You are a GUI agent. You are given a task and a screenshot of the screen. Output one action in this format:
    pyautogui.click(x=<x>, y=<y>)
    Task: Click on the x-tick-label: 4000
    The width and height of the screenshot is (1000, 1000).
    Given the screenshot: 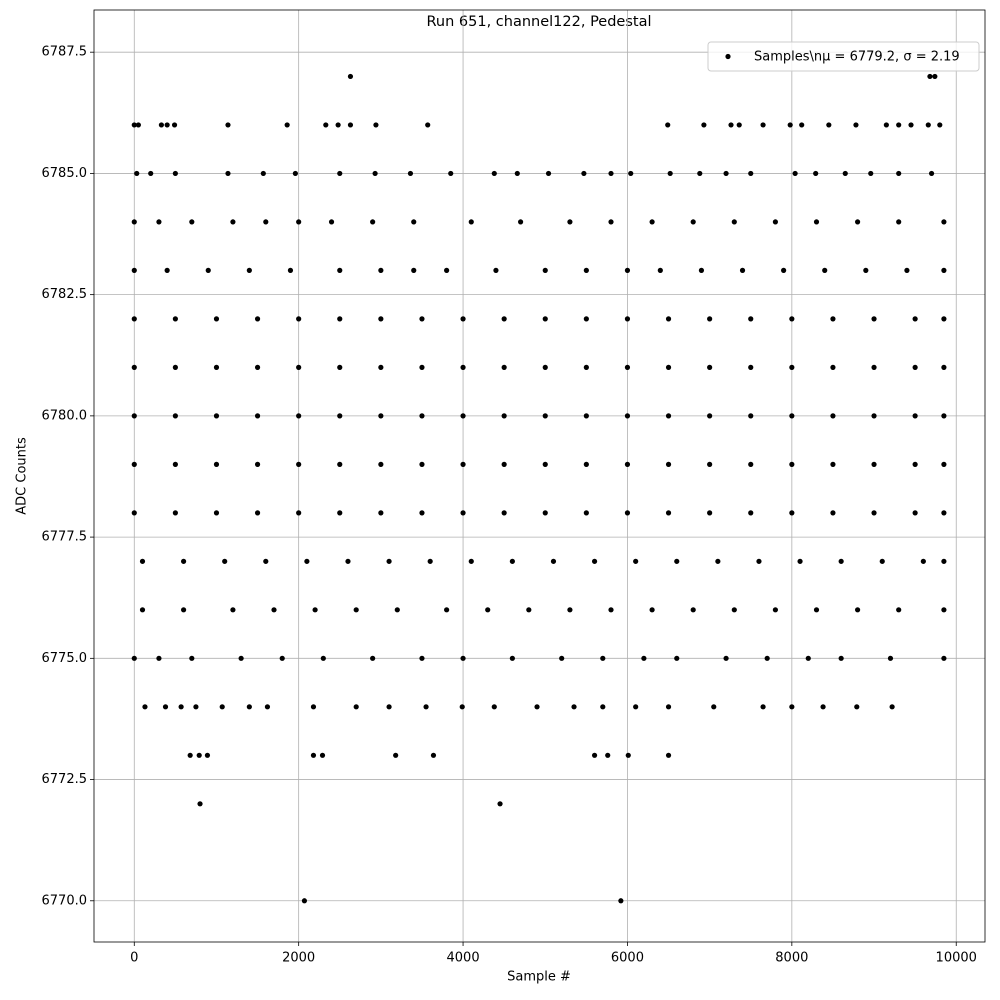 What is the action you would take?
    pyautogui.click(x=463, y=958)
    